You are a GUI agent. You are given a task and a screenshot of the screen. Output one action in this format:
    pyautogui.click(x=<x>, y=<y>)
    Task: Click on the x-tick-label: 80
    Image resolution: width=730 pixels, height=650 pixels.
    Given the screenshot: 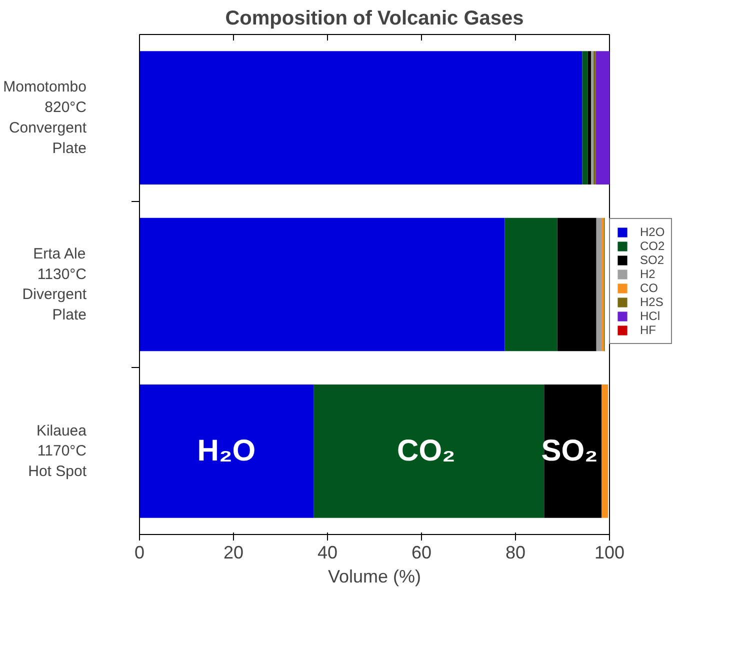 What is the action you would take?
    pyautogui.click(x=515, y=552)
    